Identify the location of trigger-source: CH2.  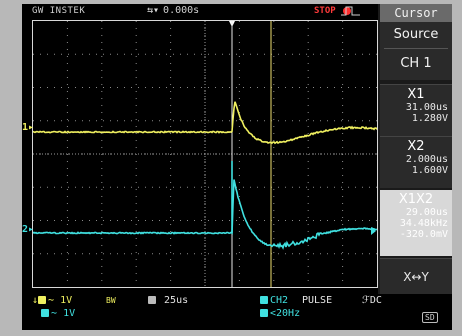
(274, 301).